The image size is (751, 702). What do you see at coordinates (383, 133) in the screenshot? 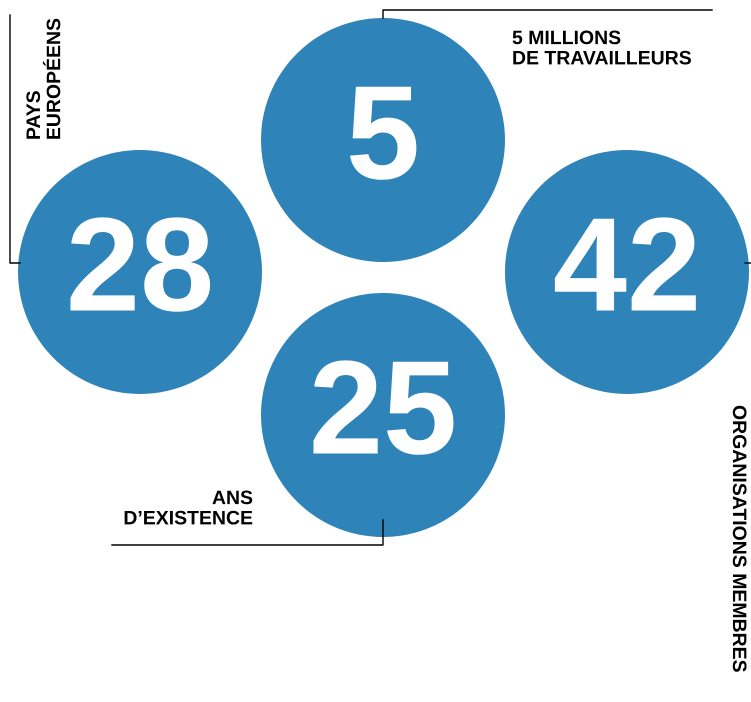
I see `data-label: 5` at bounding box center [383, 133].